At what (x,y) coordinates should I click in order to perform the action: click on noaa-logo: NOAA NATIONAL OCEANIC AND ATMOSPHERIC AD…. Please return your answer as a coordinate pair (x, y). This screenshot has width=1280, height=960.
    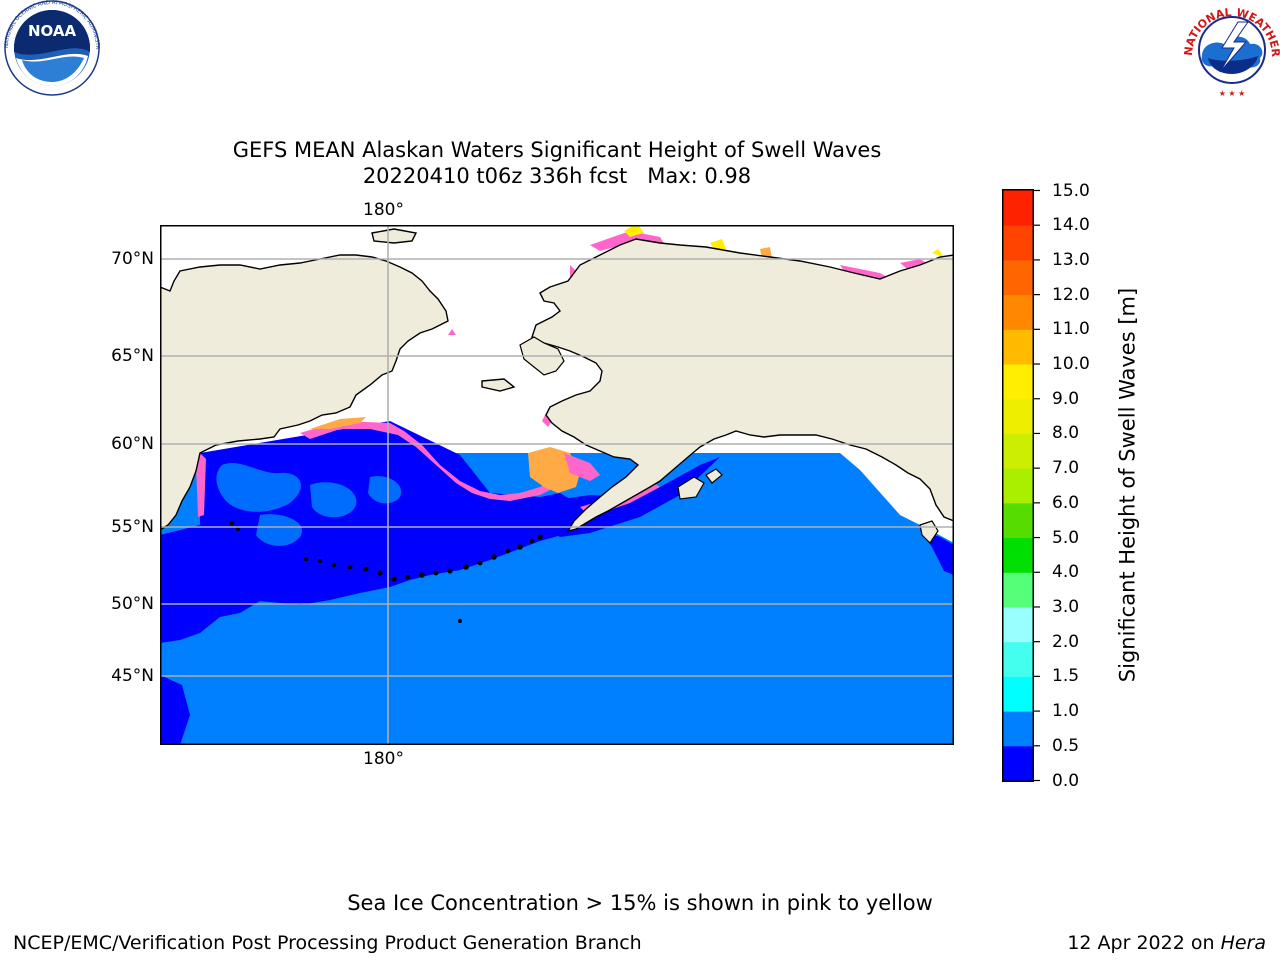
    Looking at the image, I should click on (53, 50).